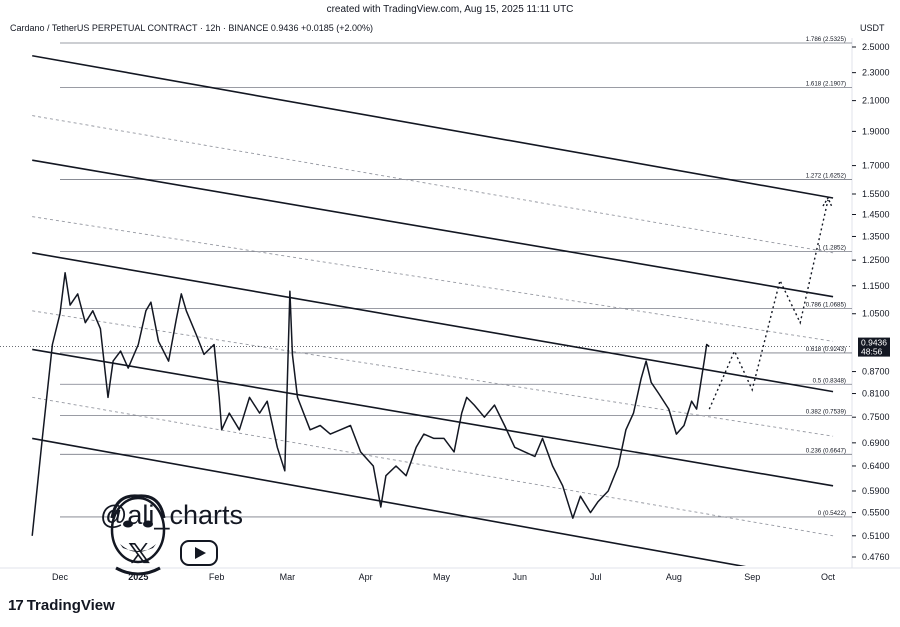 This screenshot has width=900, height=627. I want to click on projection-arrowhead, so click(827, 202).